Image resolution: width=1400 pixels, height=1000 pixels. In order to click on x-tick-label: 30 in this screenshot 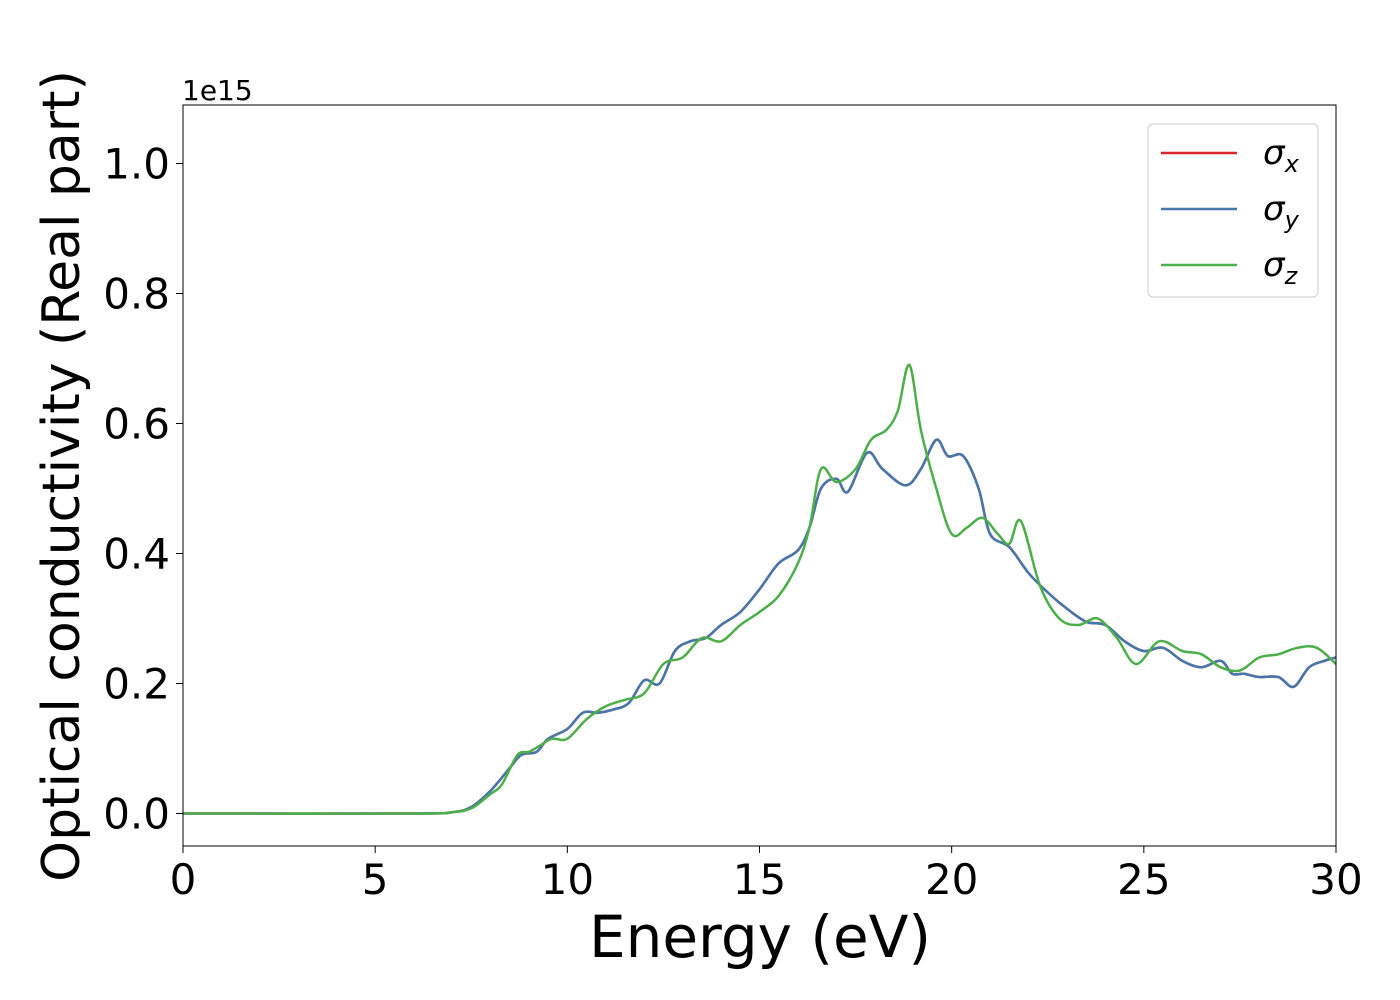, I will do `click(1335, 879)`.